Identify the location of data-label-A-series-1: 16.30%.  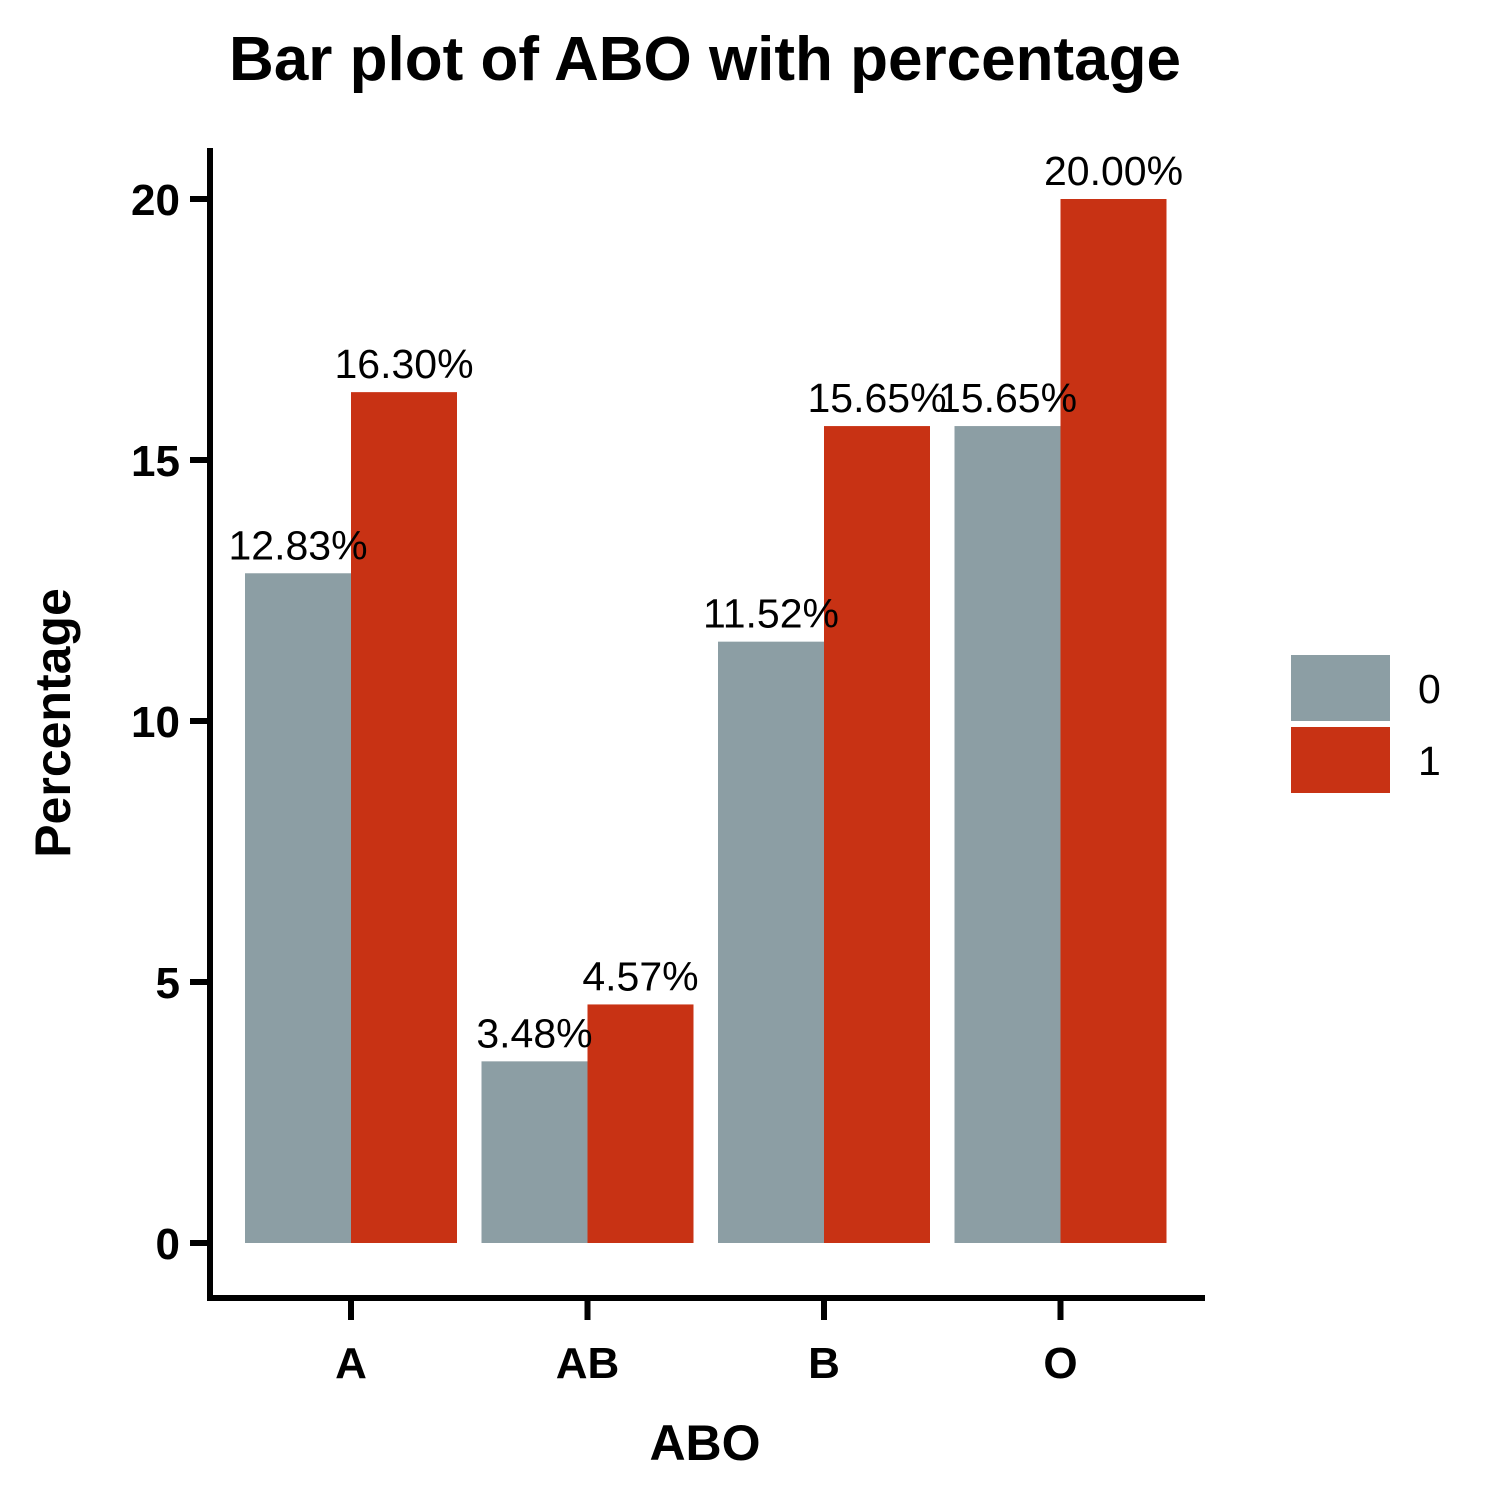
(403, 364).